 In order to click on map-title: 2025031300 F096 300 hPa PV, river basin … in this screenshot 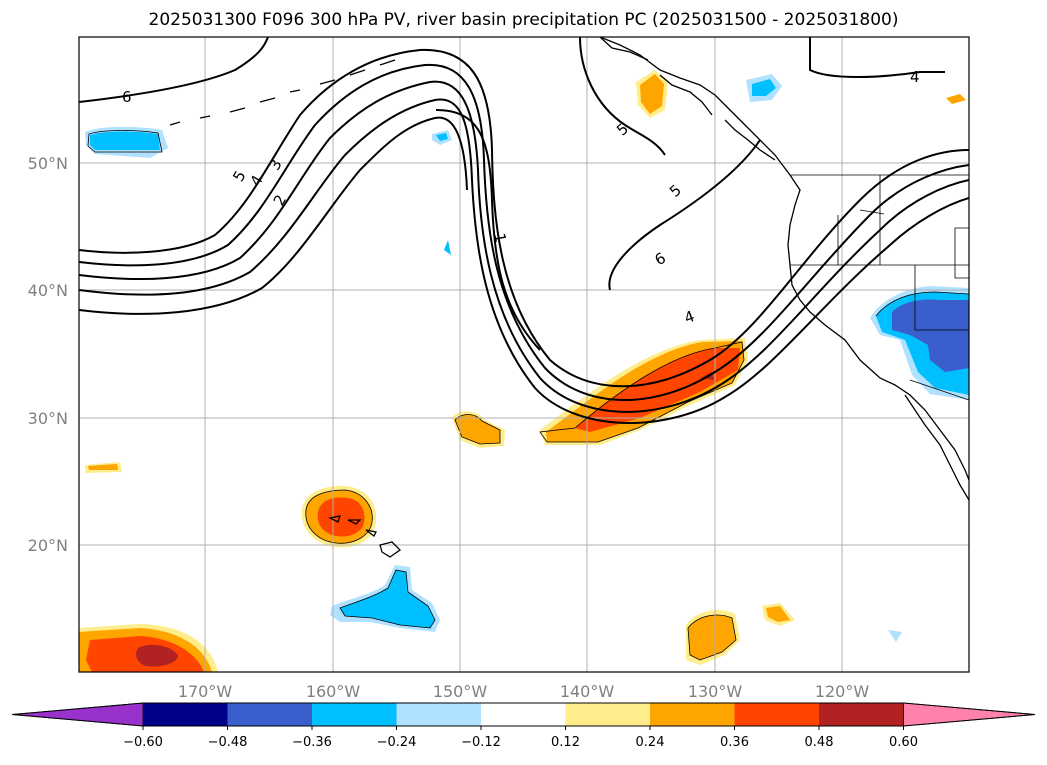, I will do `click(523, 20)`.